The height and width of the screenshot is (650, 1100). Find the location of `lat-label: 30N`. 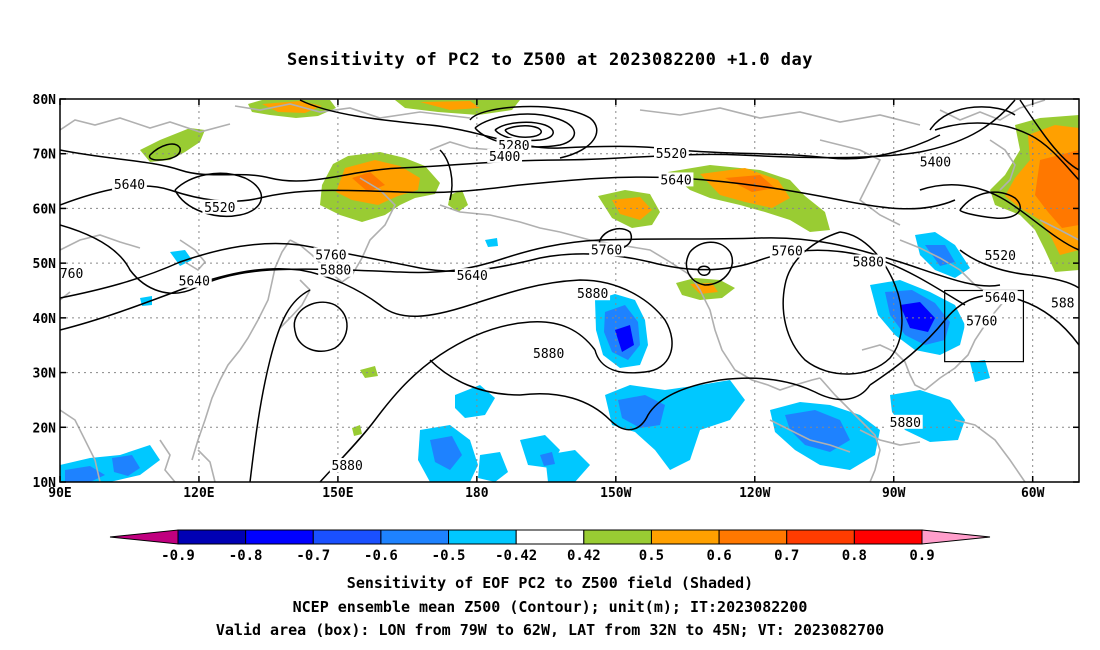

lat-label: 30N is located at coordinates (45, 374).